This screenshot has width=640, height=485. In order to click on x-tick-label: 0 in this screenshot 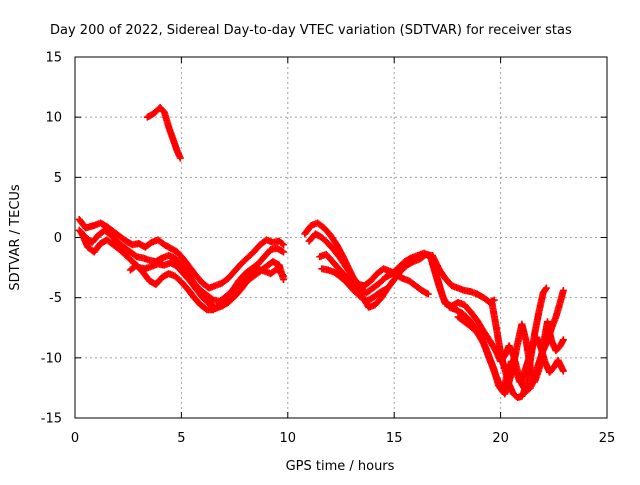, I will do `click(75, 438)`.